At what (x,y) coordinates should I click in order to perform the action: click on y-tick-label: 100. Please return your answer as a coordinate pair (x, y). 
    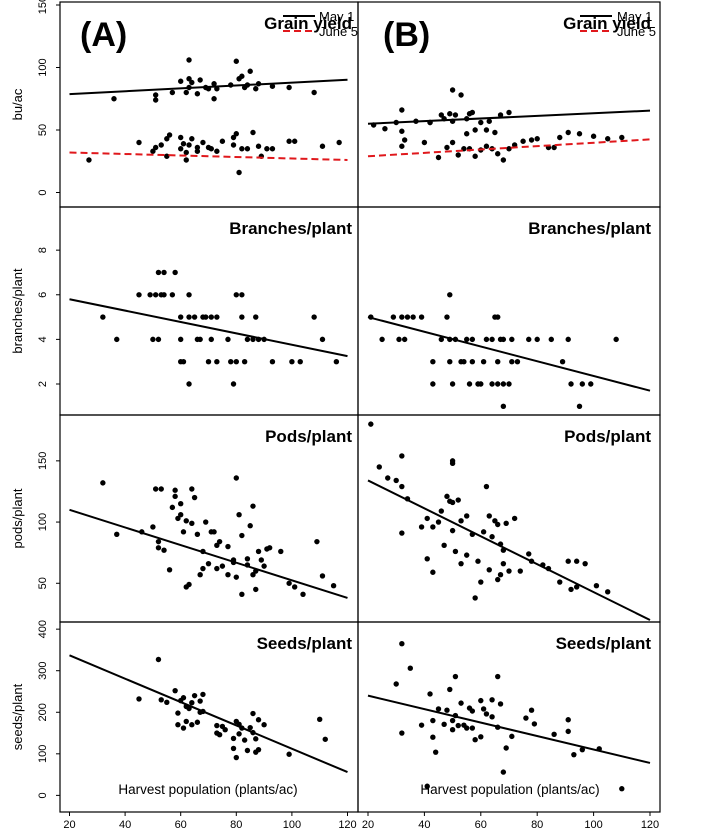
    Looking at the image, I should click on (43, 67).